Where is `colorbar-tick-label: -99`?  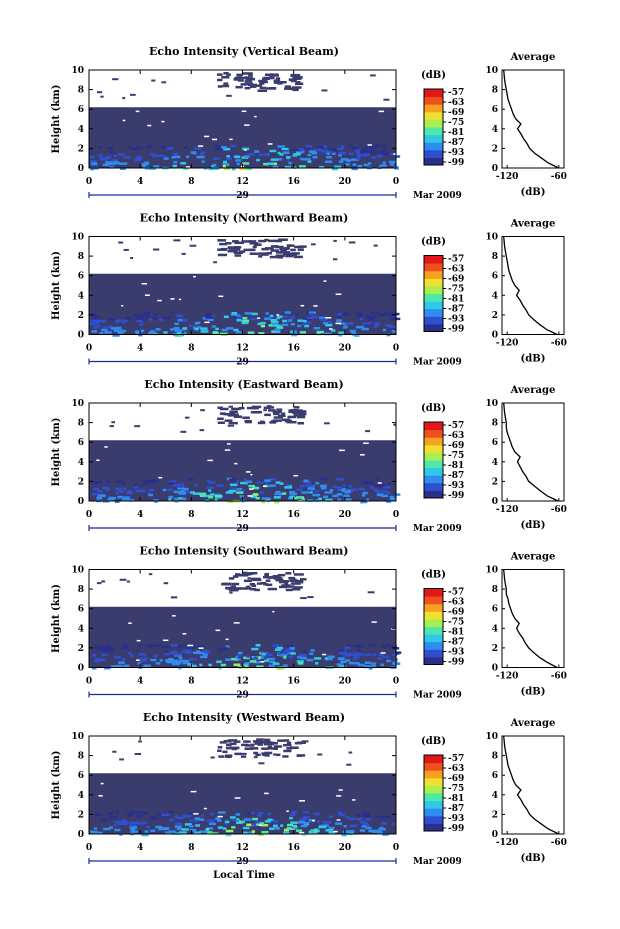
colorbar-tick-label: -99 is located at coordinates (456, 829).